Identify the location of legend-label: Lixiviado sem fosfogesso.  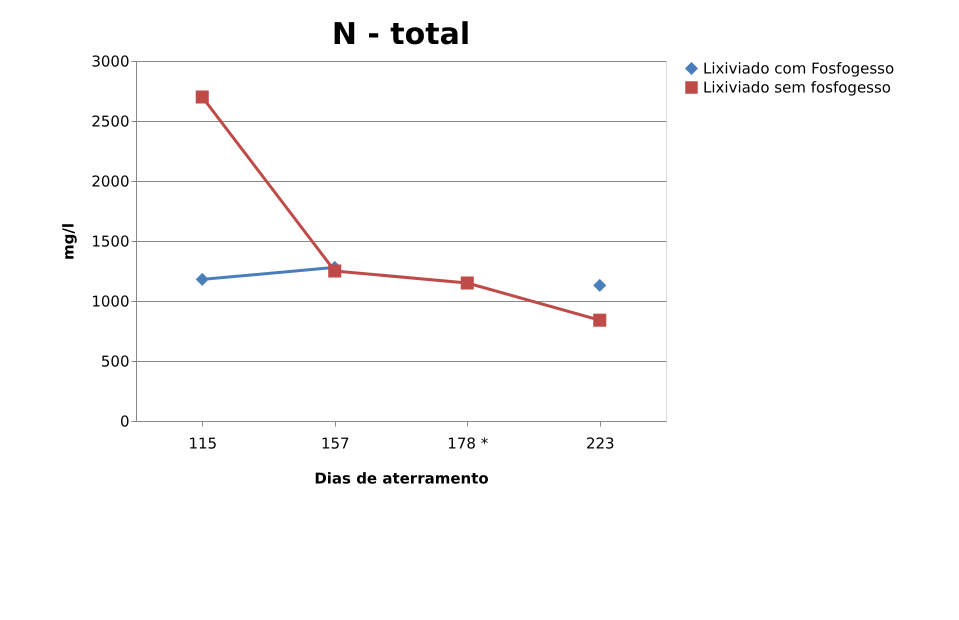
(797, 87).